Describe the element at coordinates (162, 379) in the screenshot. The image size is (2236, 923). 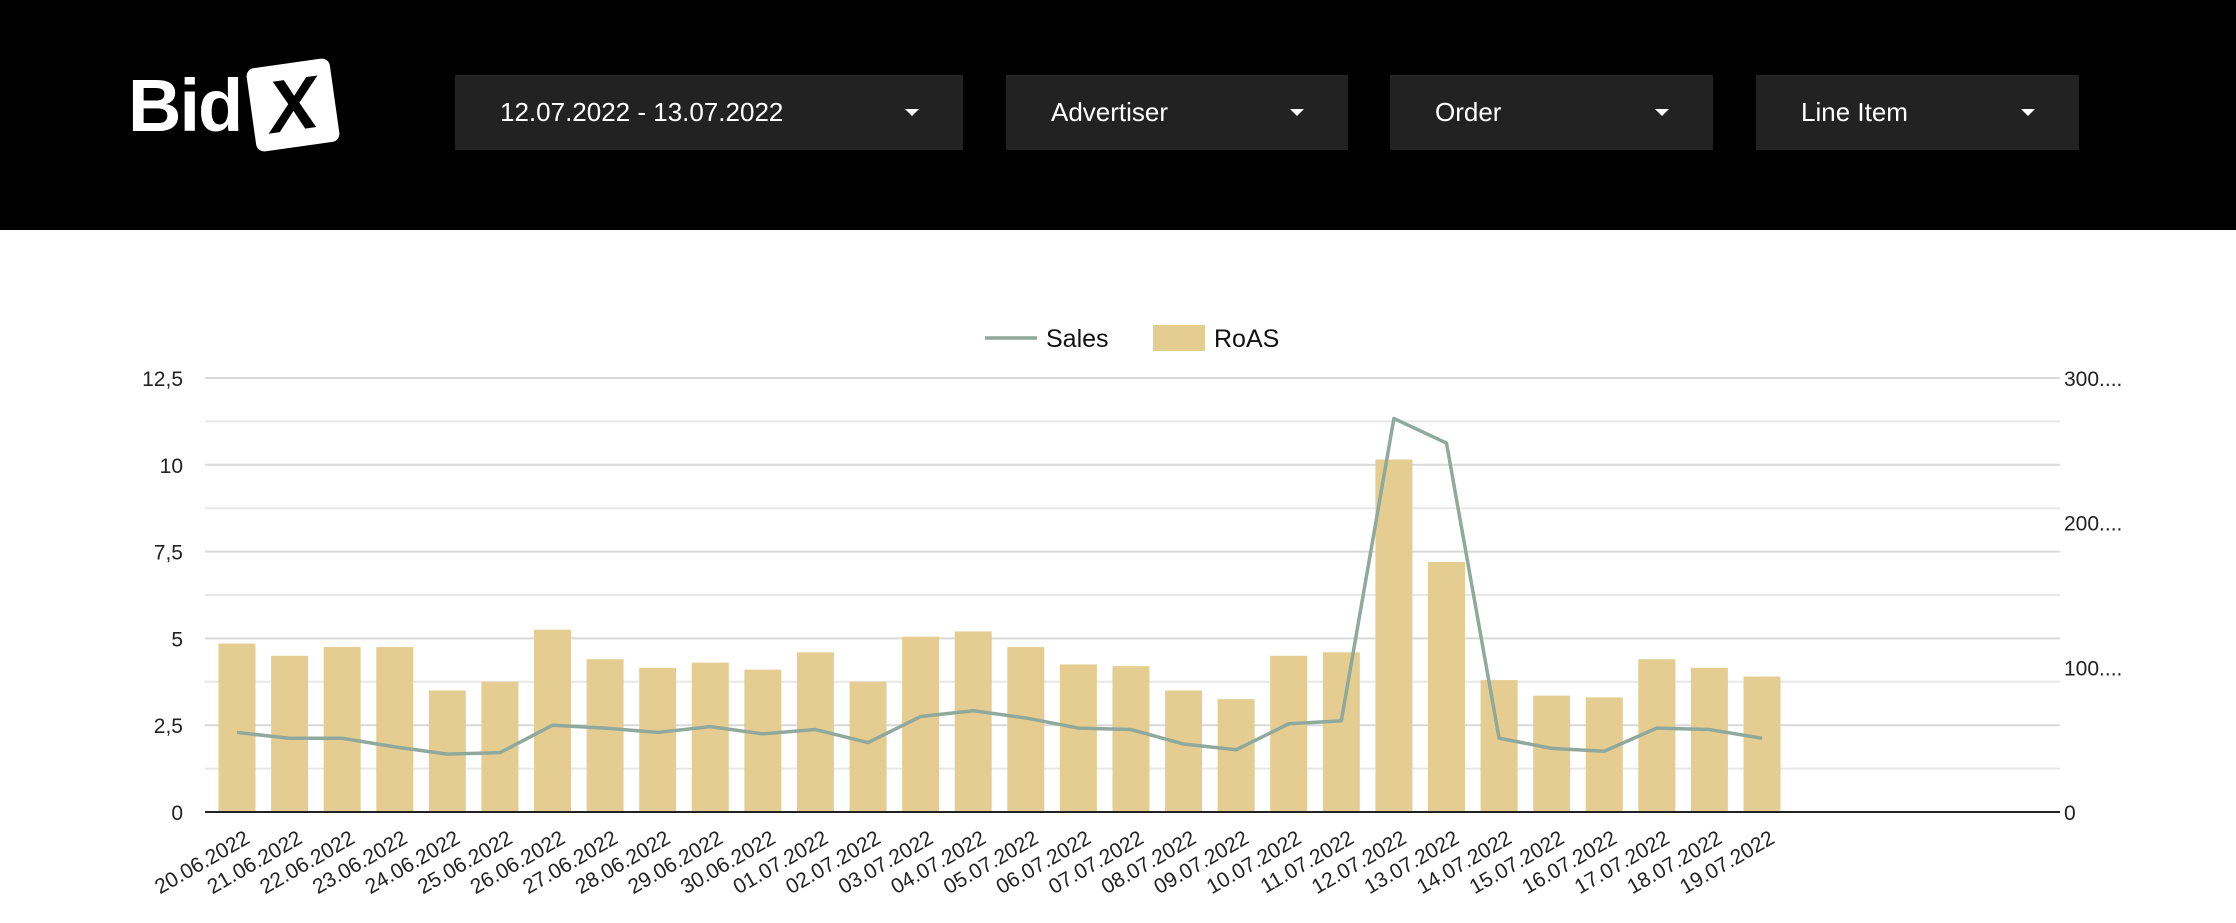
I see `left-axis-tick-label: 12,5` at that location.